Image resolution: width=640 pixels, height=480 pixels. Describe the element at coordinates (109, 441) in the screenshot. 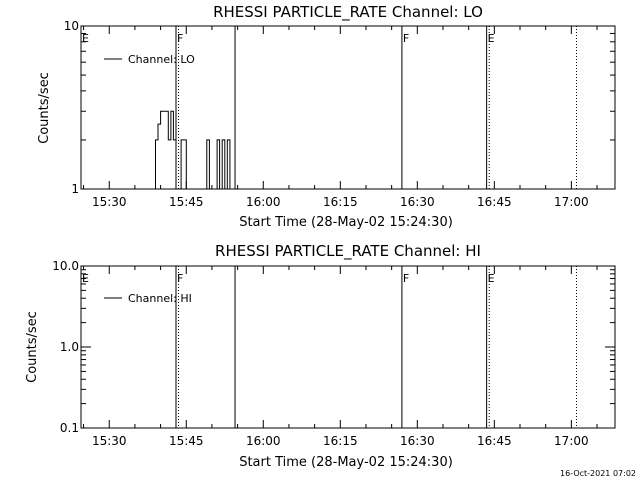

I see `hi-x-tick-label: 15:30` at that location.